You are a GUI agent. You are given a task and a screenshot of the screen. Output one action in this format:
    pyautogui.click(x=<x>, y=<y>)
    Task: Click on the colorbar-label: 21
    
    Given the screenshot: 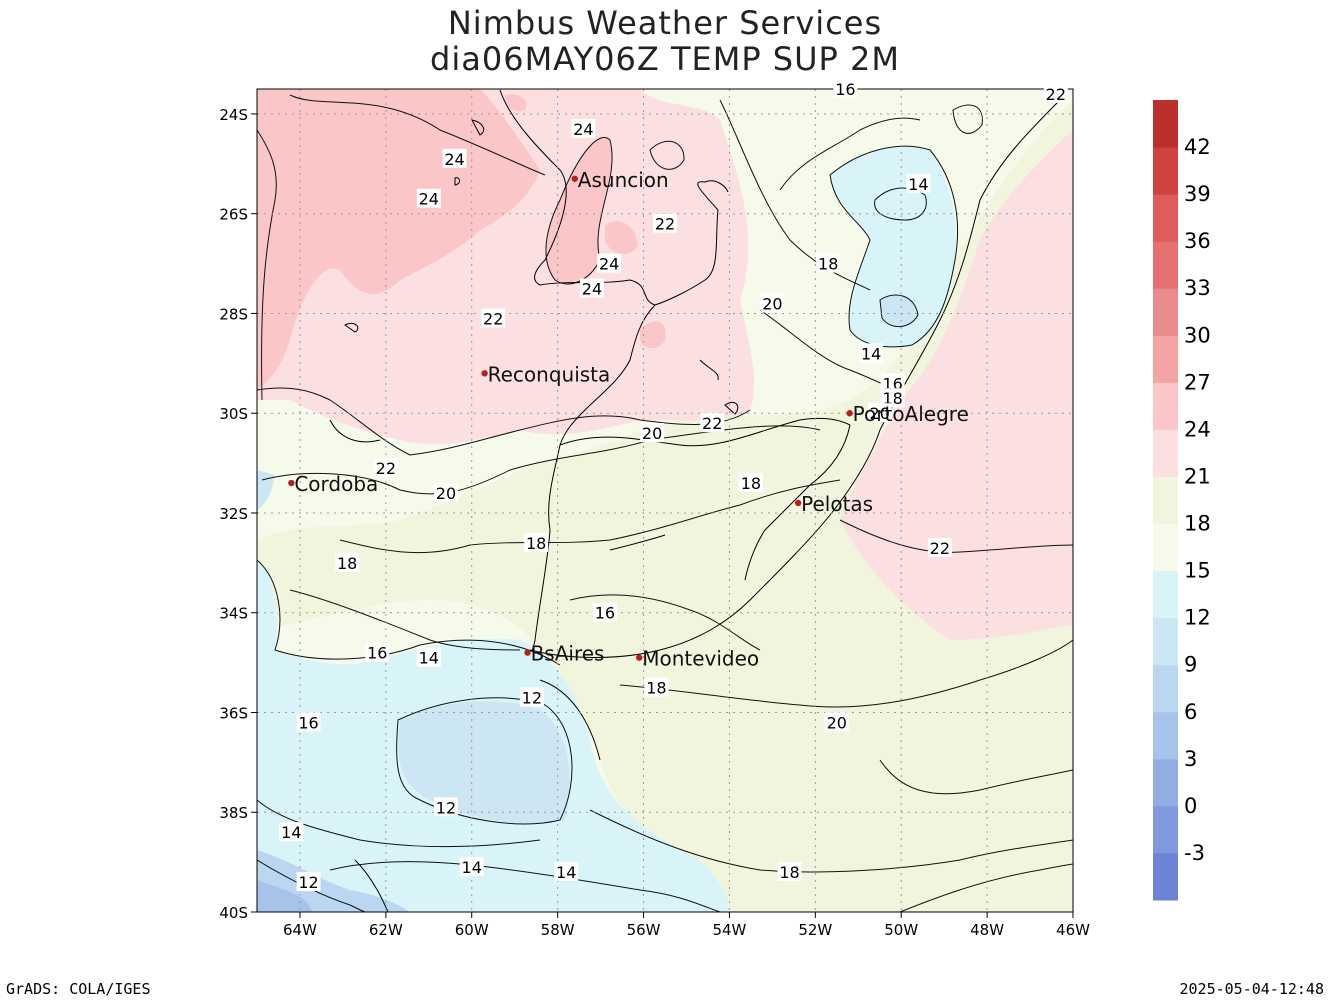 What is the action you would take?
    pyautogui.click(x=1197, y=476)
    